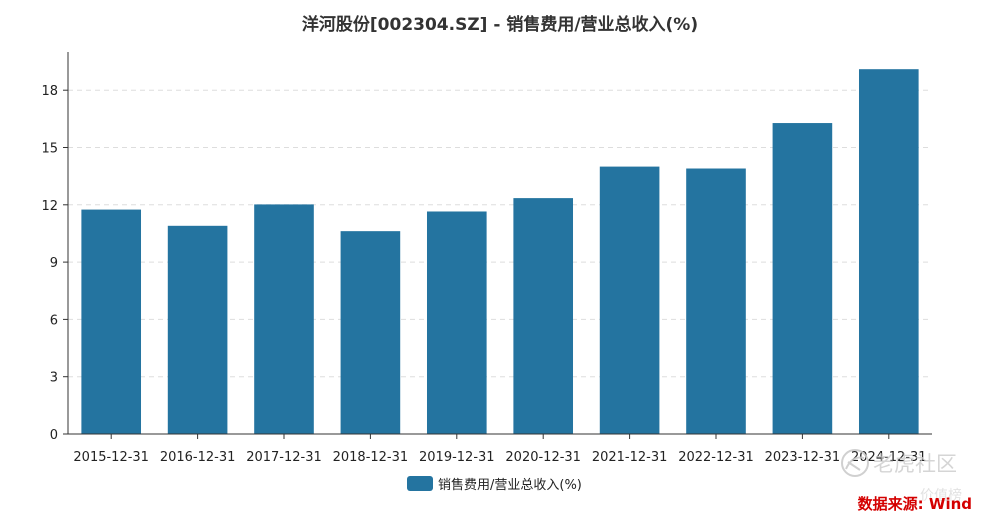 The height and width of the screenshot is (522, 1000). I want to click on y-tick-label: 15, so click(49, 149).